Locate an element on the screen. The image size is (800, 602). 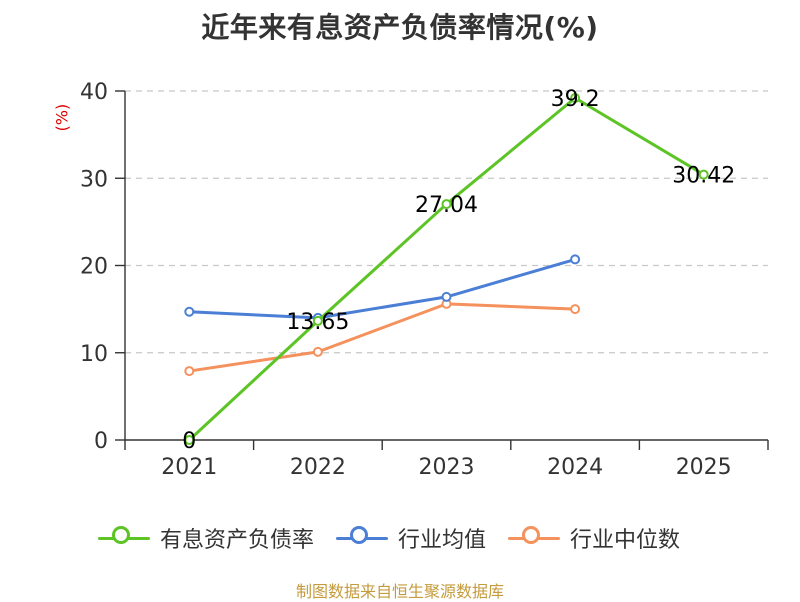
legend-label-series-2: 行业中位数 is located at coordinates (625, 540).